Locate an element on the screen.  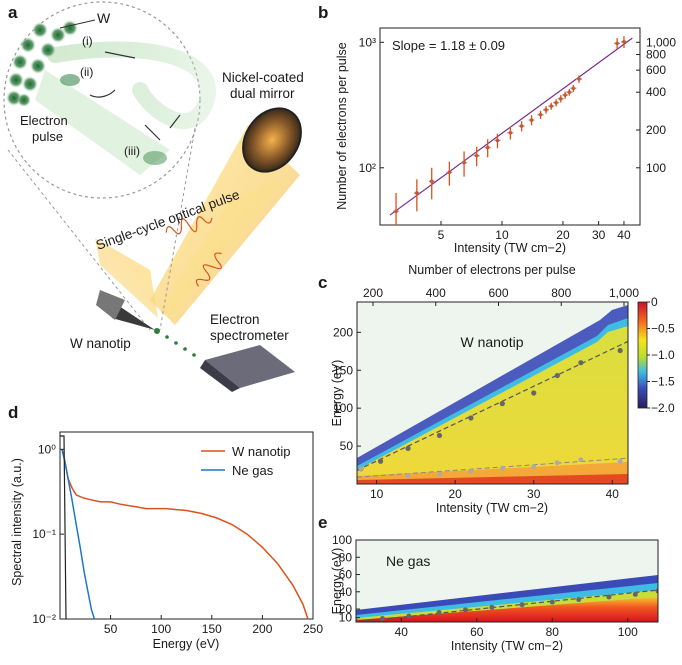
heatmap-e-red-region is located at coordinates (507, 609).